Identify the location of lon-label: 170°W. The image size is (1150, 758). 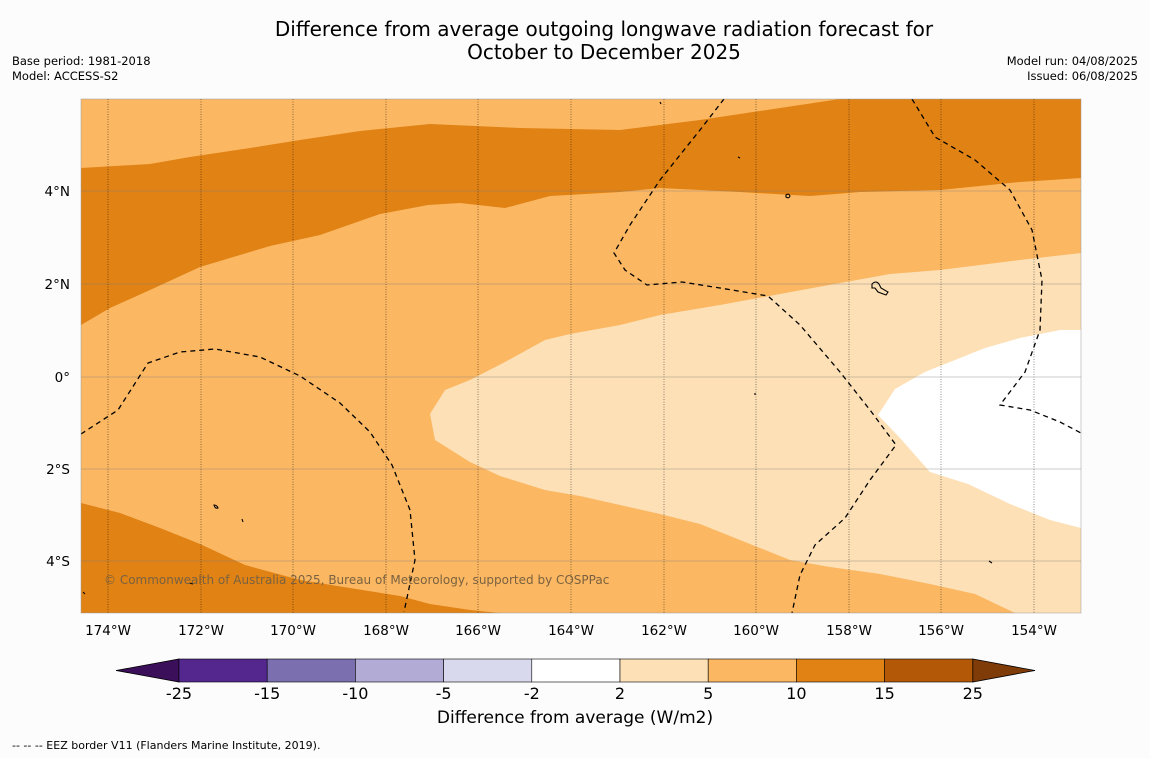
(293, 631).